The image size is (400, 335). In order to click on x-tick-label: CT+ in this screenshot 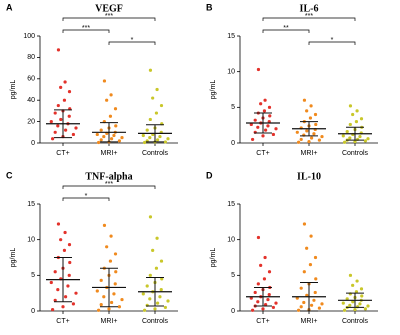, I will do `click(262, 153)`.